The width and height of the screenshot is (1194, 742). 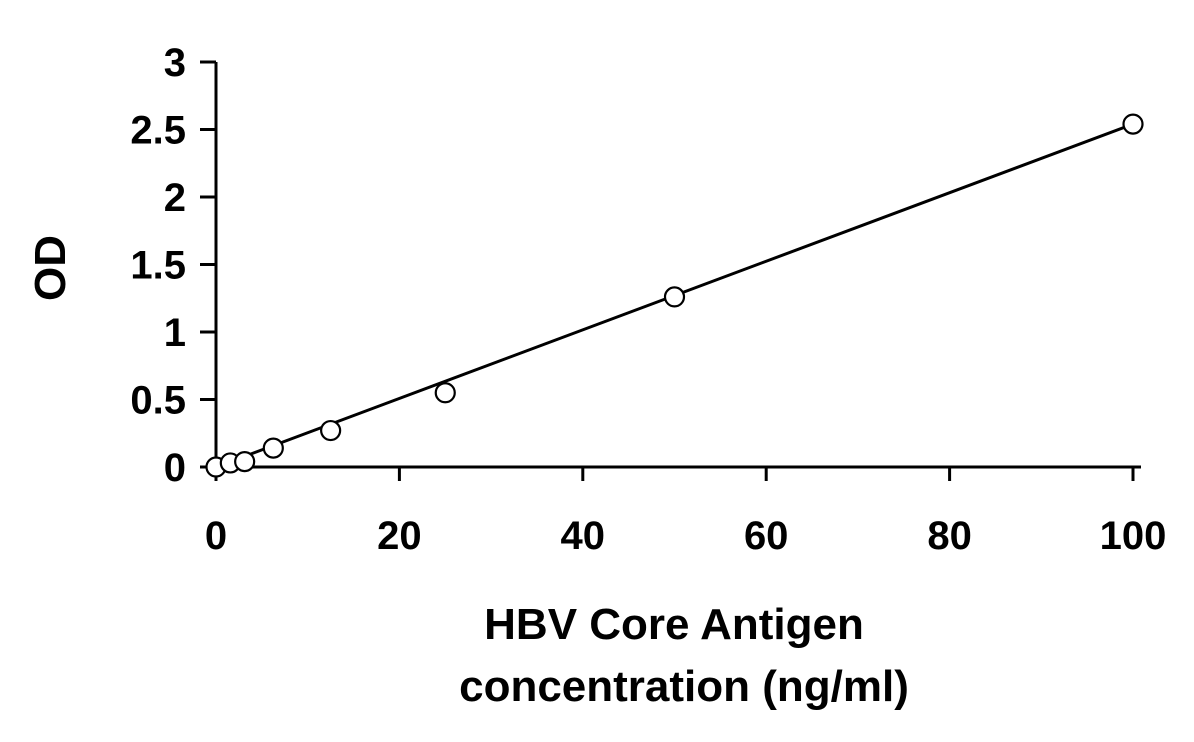 What do you see at coordinates (158, 266) in the screenshot?
I see `y-tick-label: 1.5` at bounding box center [158, 266].